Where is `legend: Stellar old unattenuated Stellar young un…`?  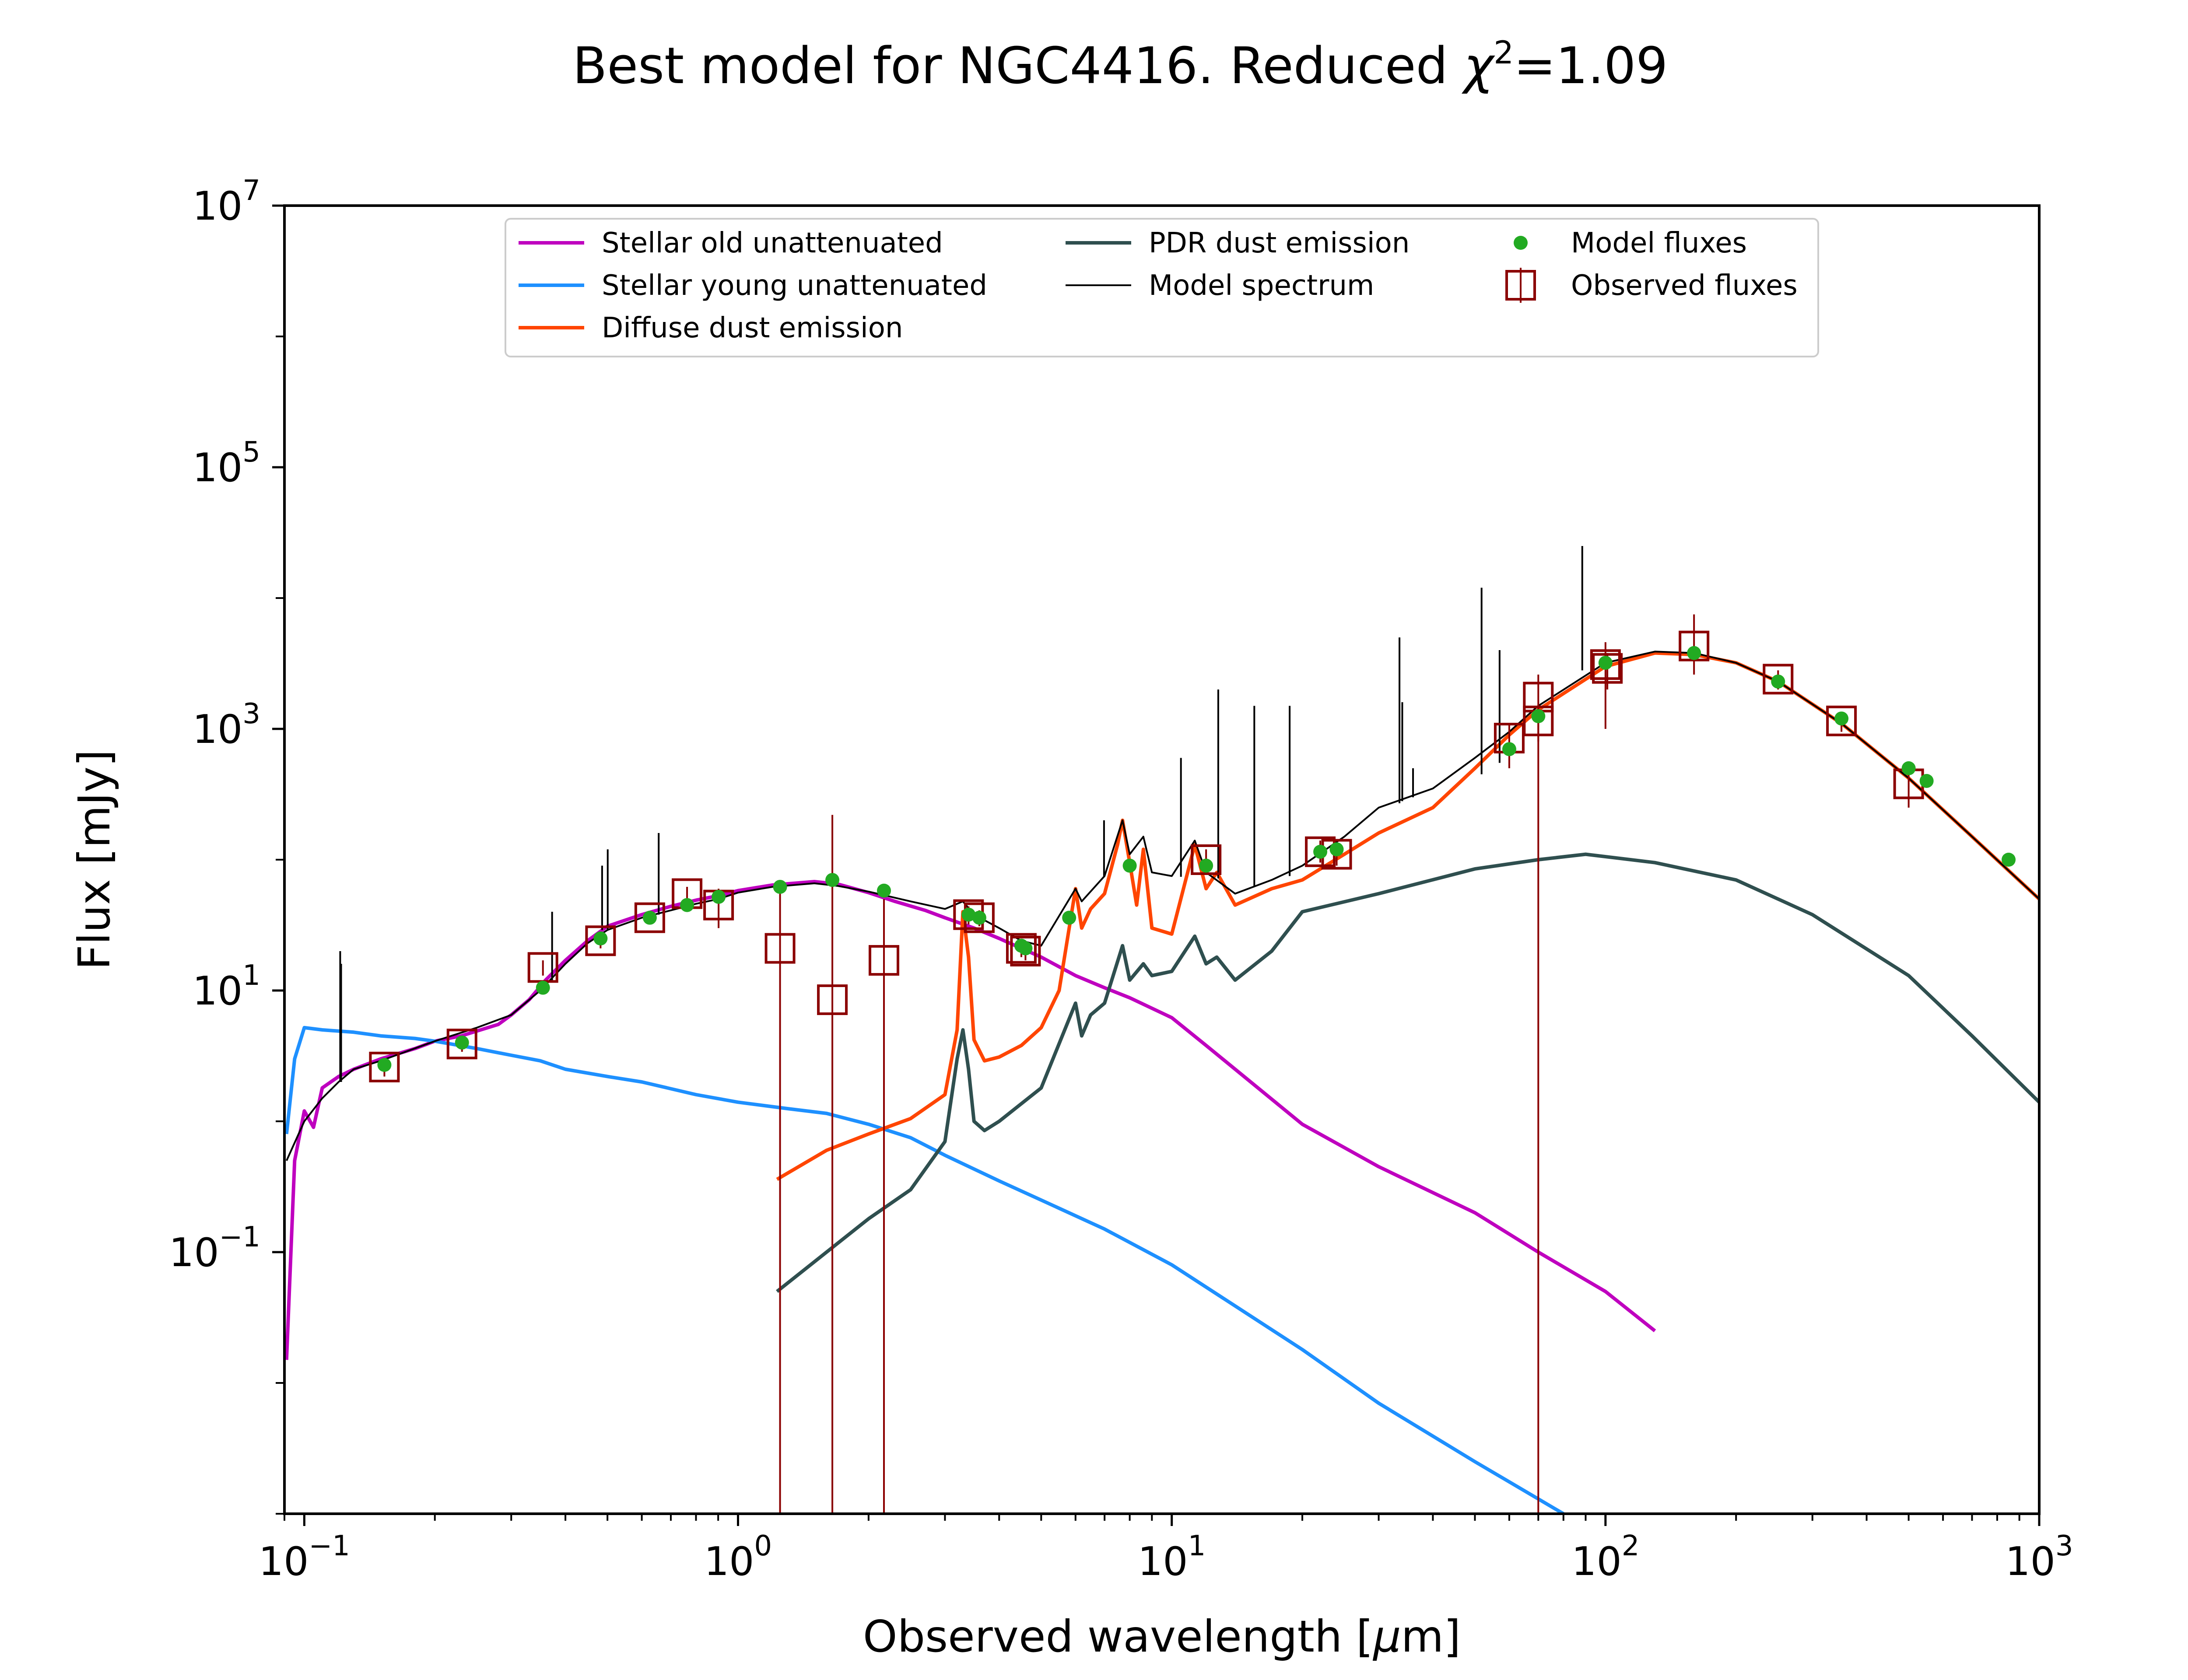 legend: Stellar old unattenuated Stellar young un… is located at coordinates (1162, 287).